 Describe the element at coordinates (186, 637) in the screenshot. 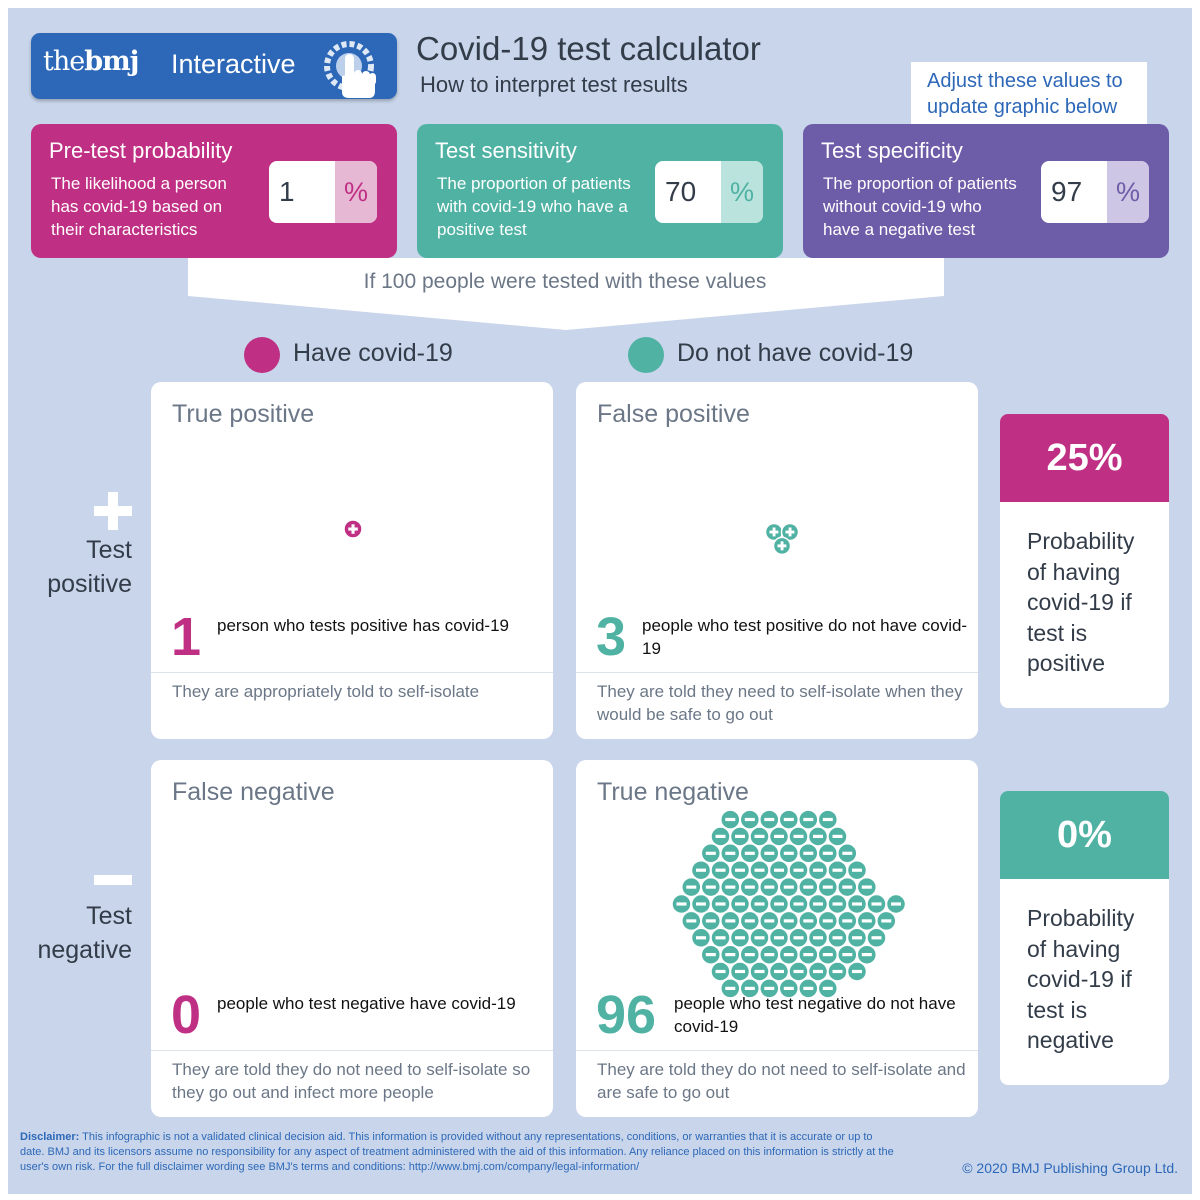

I see `true-positive-count: 1` at that location.